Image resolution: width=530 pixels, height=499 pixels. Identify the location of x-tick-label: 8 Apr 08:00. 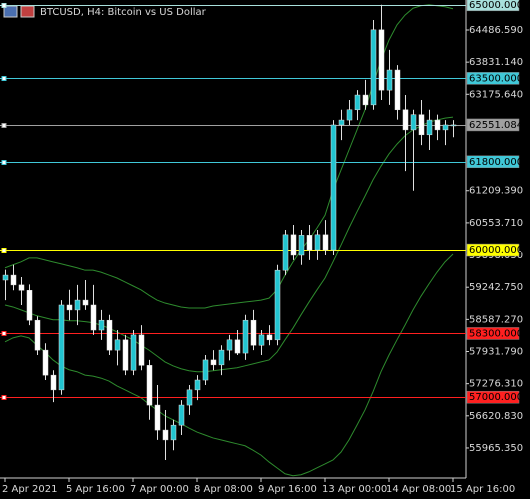
(223, 489).